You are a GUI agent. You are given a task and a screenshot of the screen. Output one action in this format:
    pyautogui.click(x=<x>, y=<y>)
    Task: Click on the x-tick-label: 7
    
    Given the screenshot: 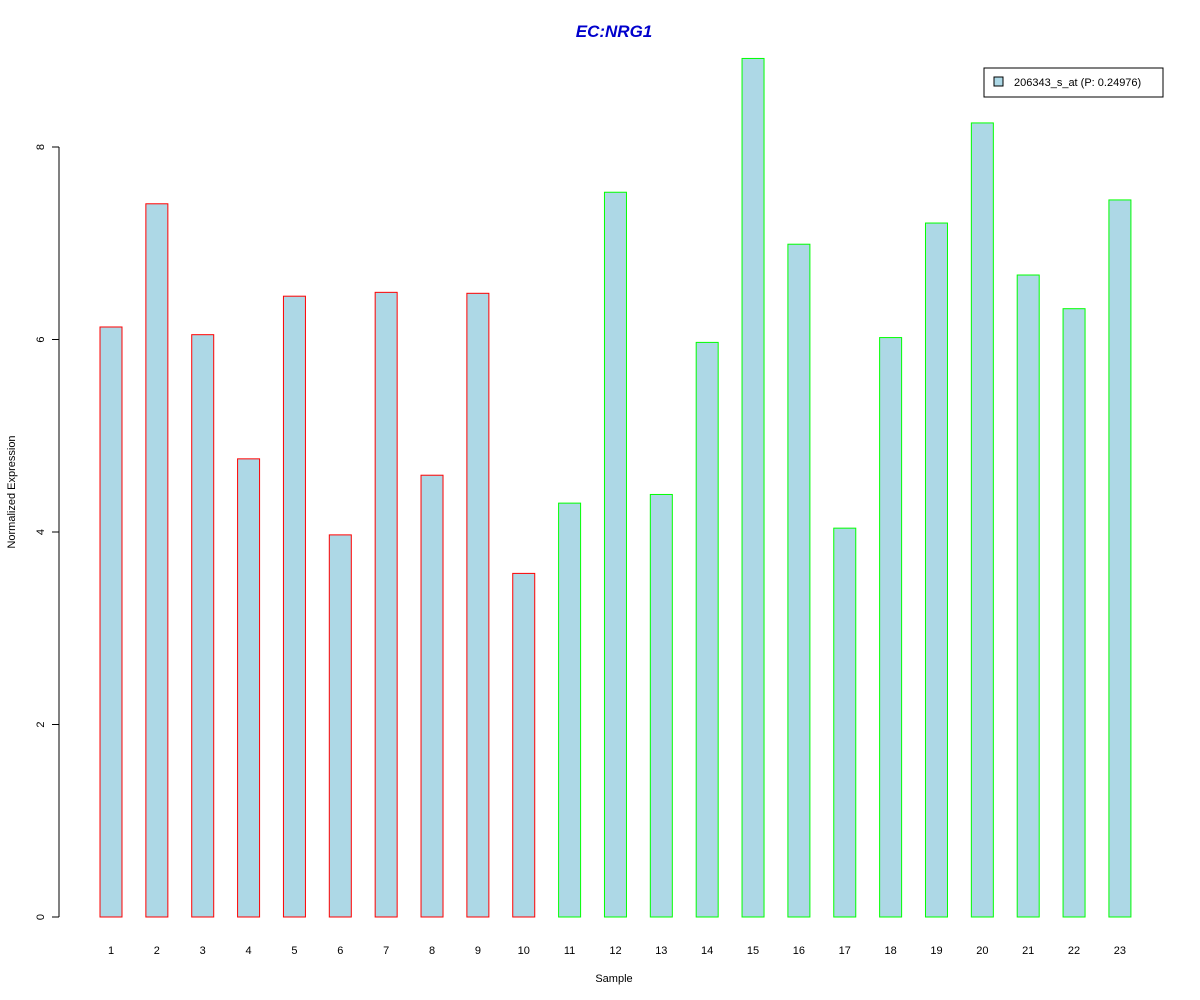 What is the action you would take?
    pyautogui.click(x=386, y=951)
    